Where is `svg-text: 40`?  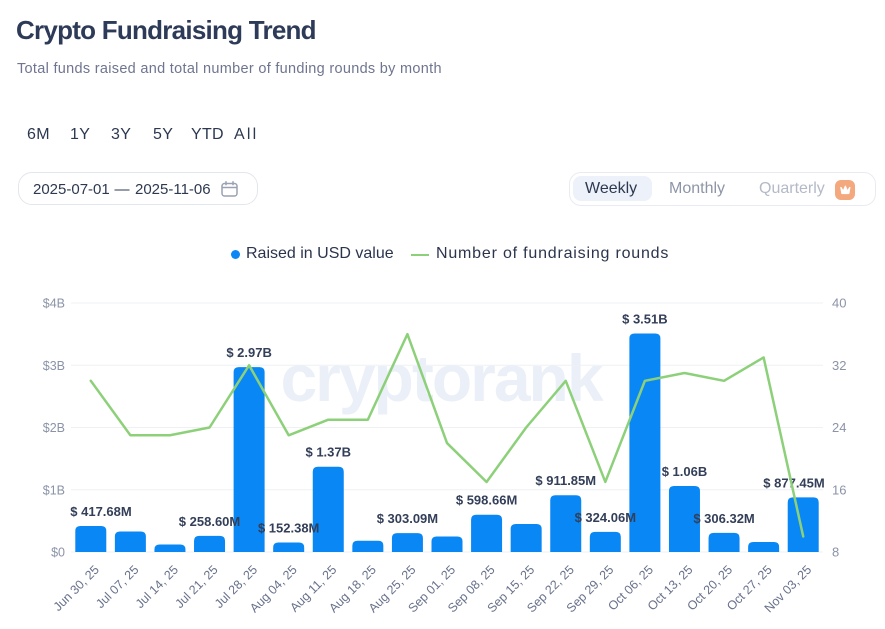
svg-text: 40 is located at coordinates (839, 303).